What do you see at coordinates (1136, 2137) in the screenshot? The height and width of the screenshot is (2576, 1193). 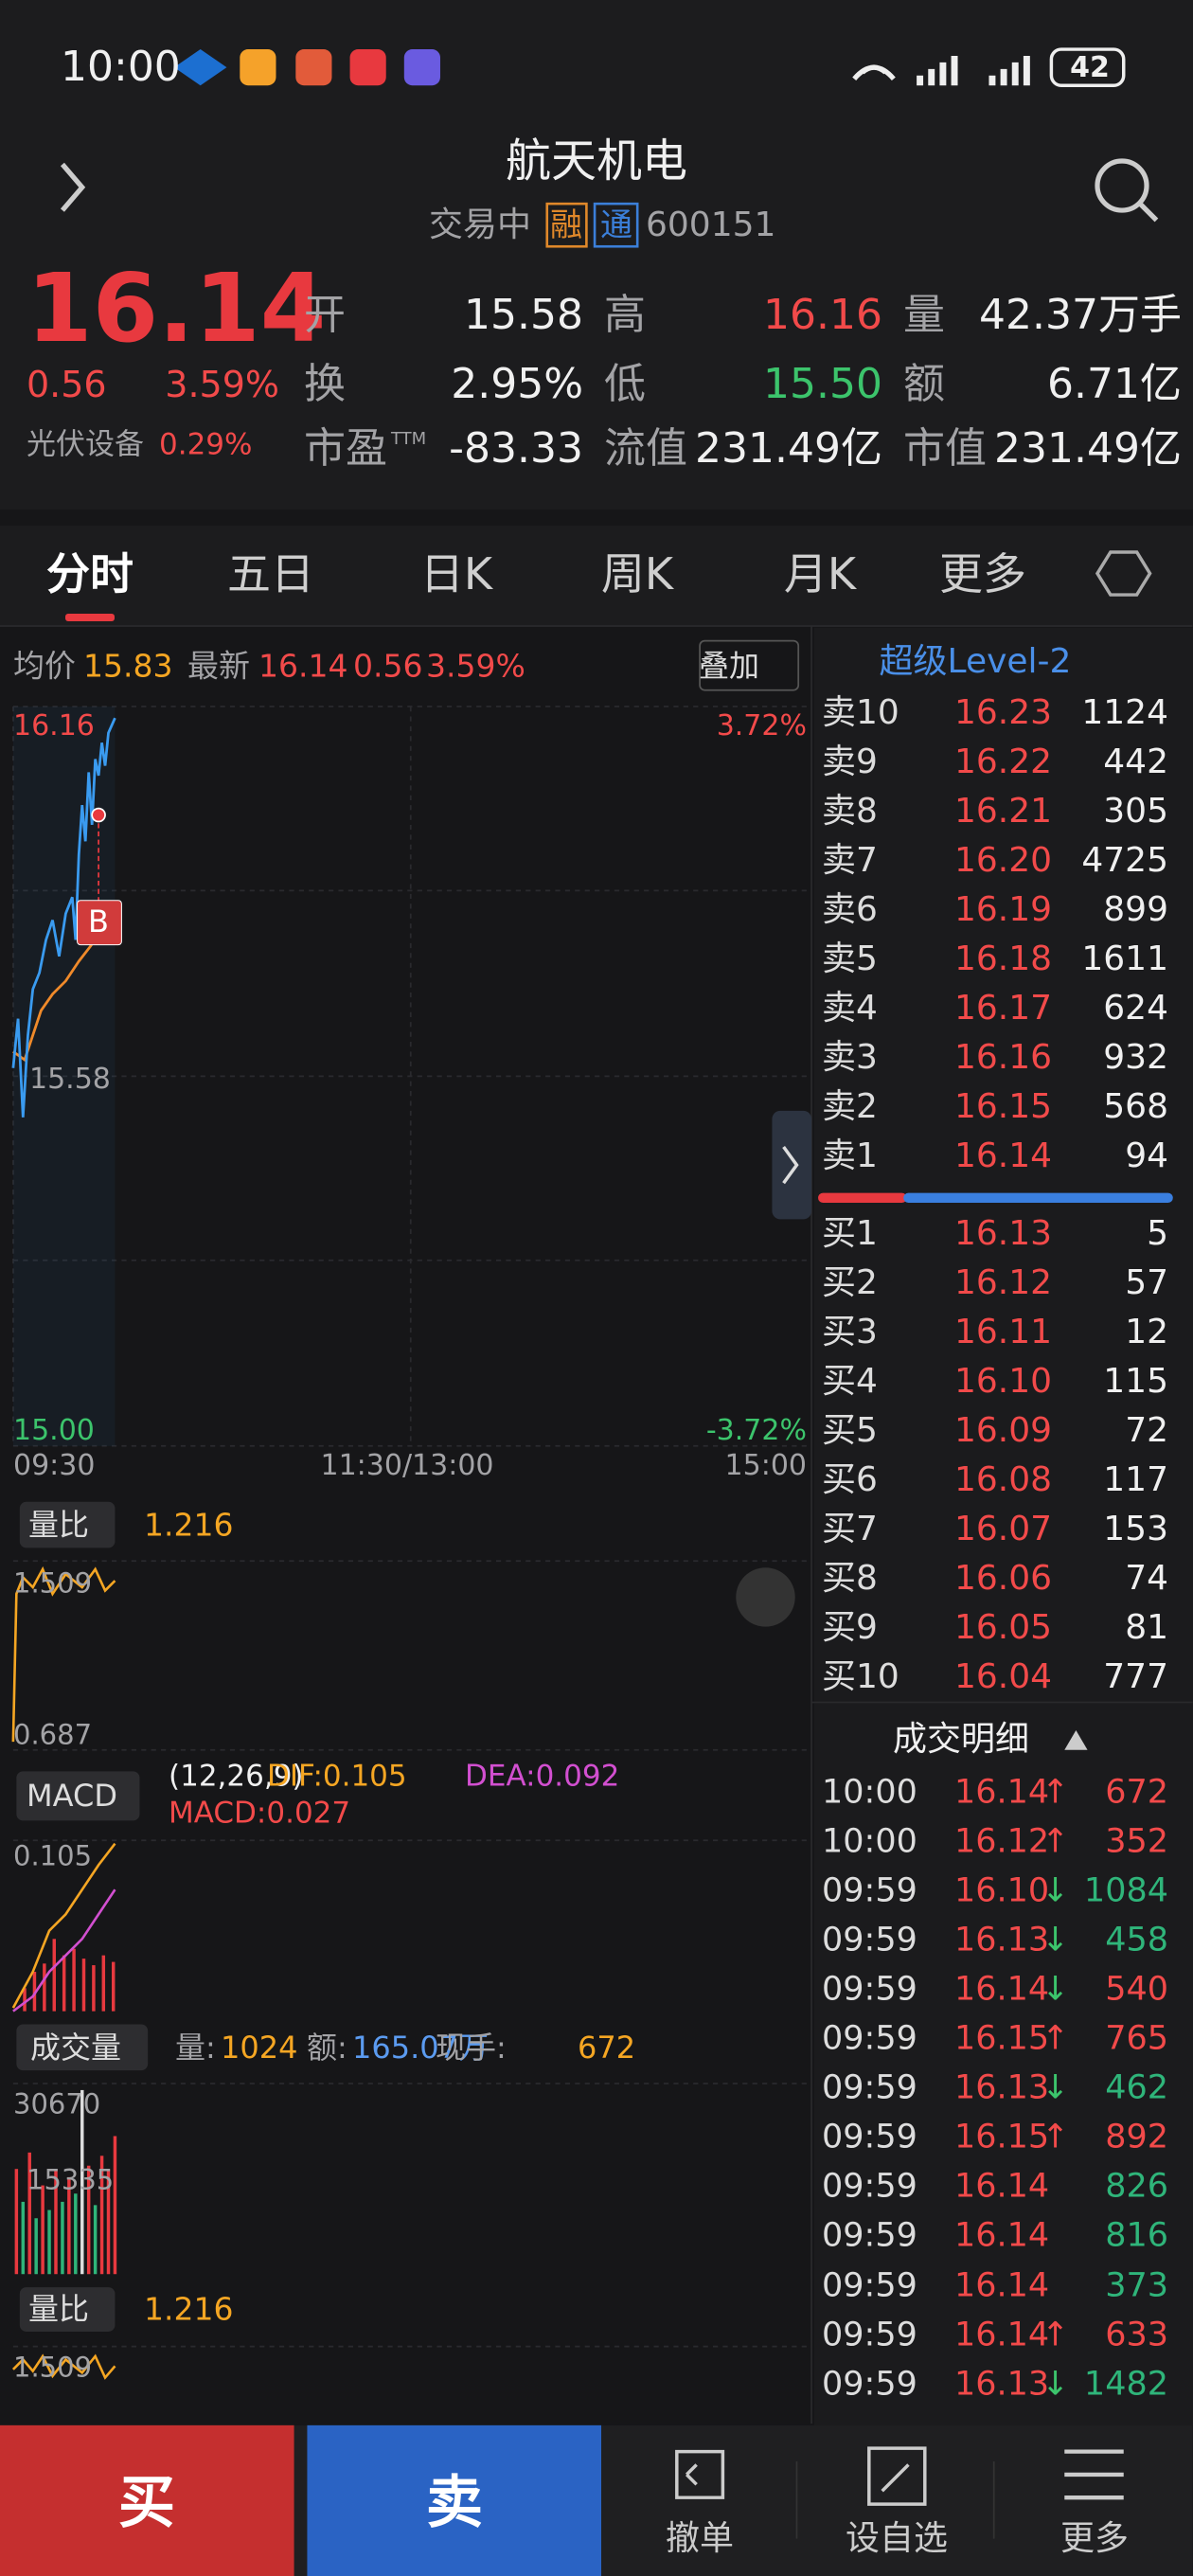 I see `trade-volume: 892` at bounding box center [1136, 2137].